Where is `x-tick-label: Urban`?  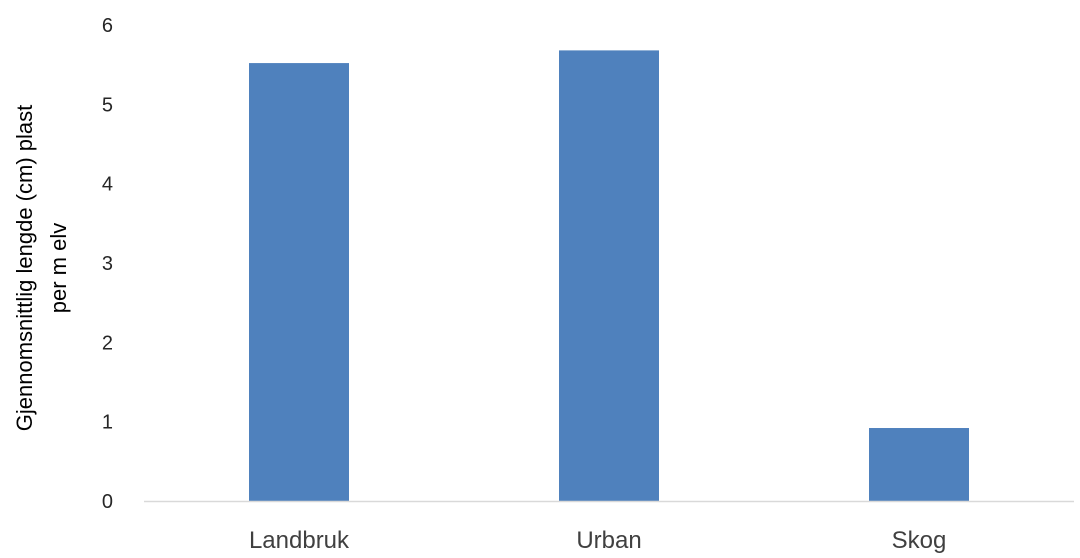 x-tick-label: Urban is located at coordinates (608, 540).